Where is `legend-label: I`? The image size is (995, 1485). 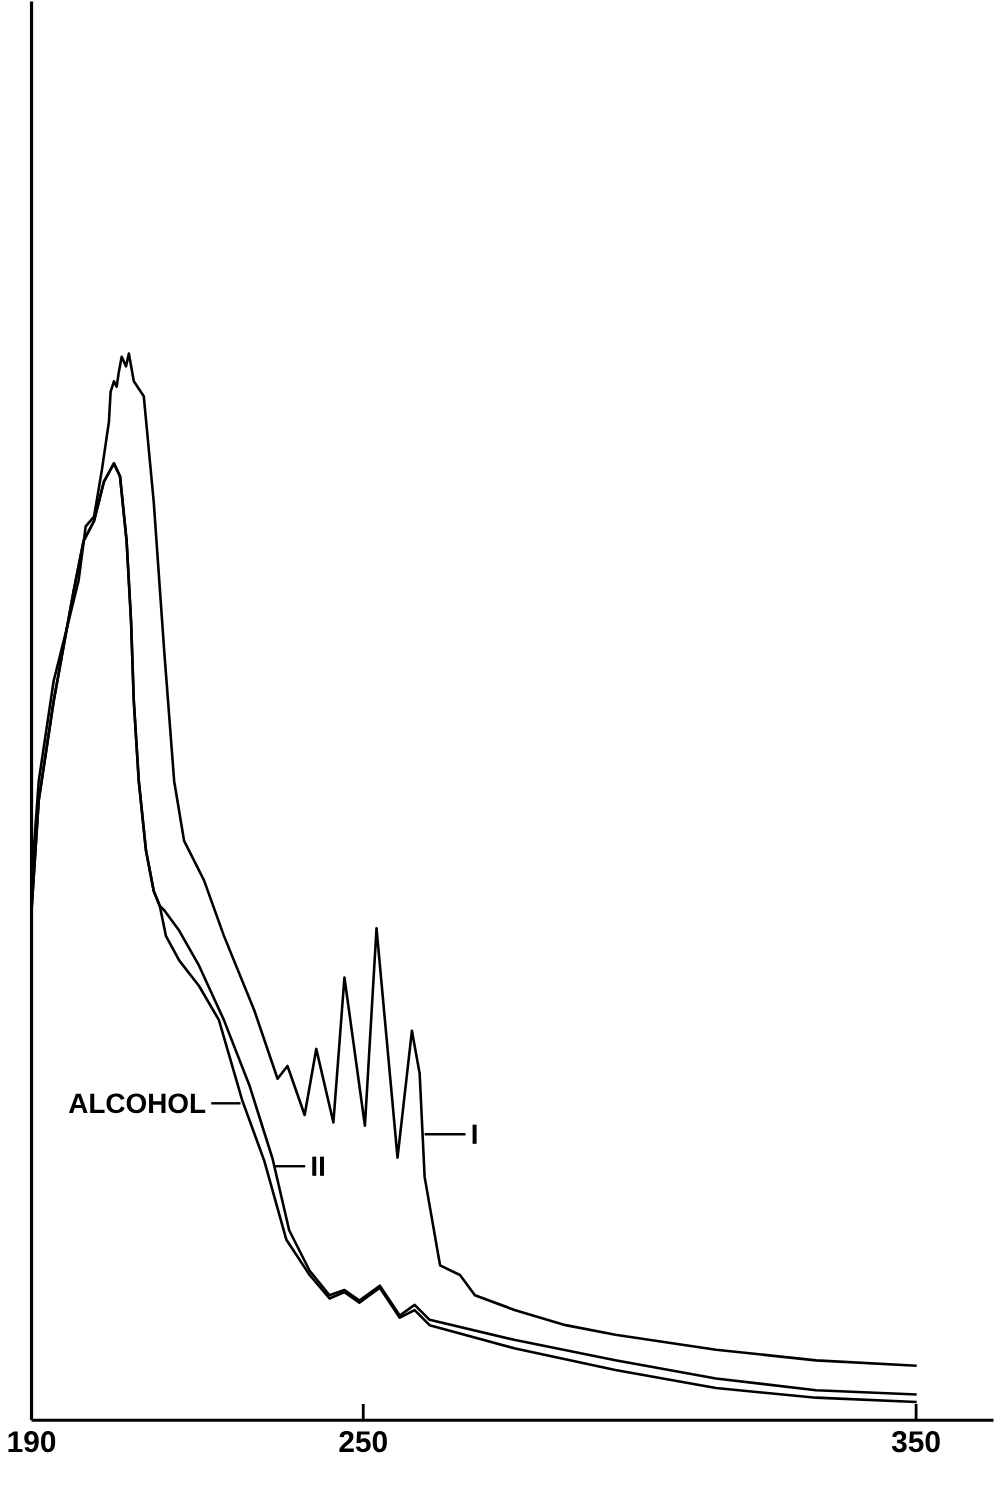
legend-label: I is located at coordinates (474, 1134).